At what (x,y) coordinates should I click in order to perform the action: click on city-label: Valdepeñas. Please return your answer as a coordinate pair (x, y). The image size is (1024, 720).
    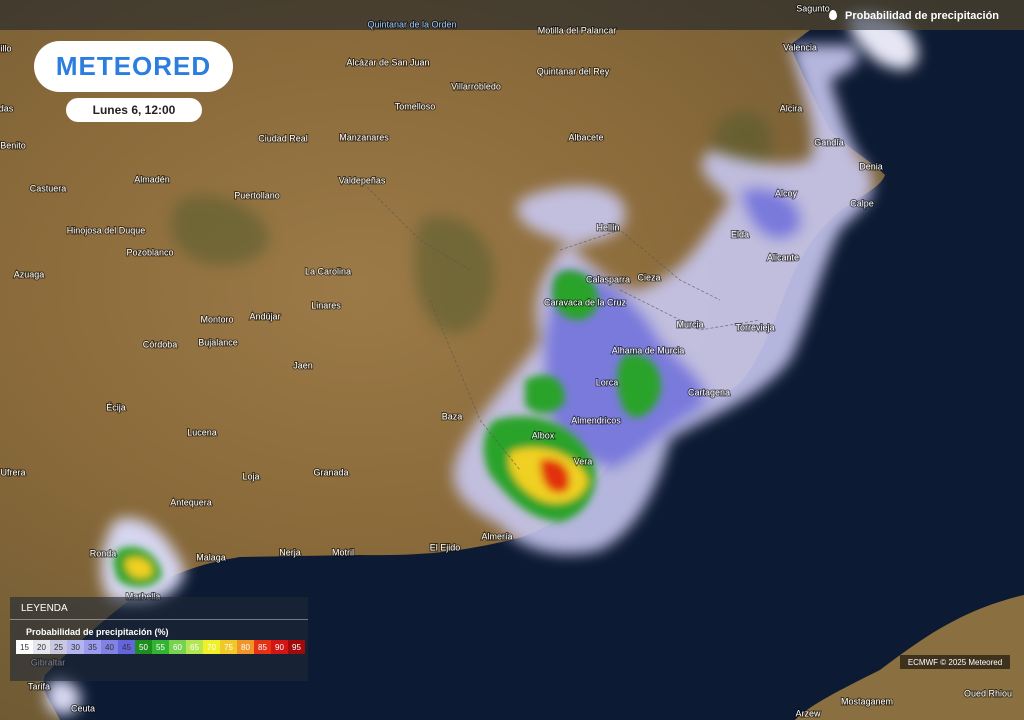
    Looking at the image, I should click on (362, 180).